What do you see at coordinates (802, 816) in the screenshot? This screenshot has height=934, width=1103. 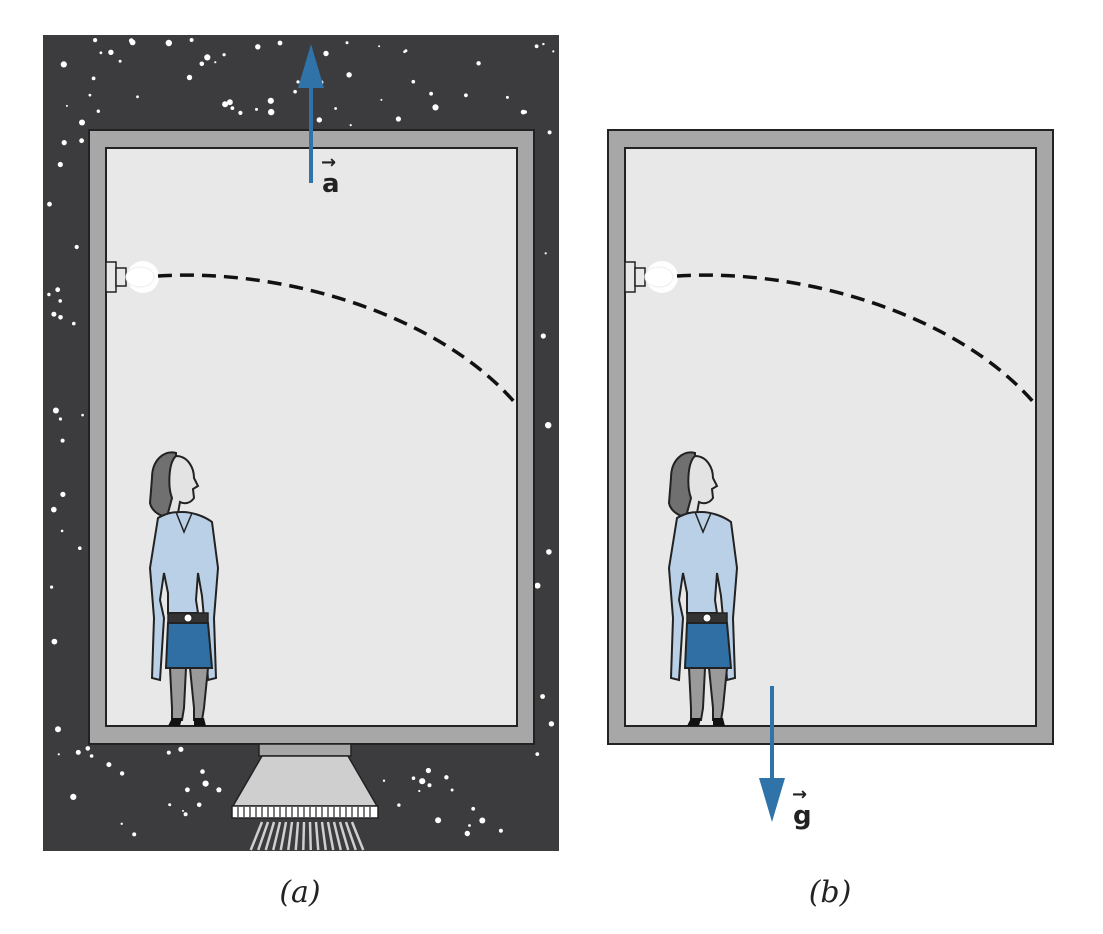 I see `vector-label-g: g` at bounding box center [802, 816].